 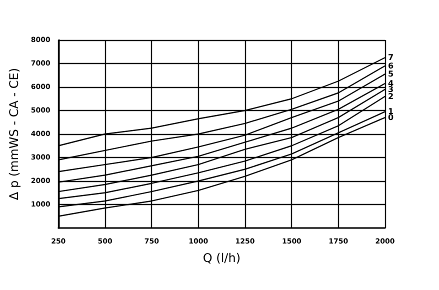 What do you see at coordinates (391, 74) in the screenshot?
I see `series-label: 5` at bounding box center [391, 74].